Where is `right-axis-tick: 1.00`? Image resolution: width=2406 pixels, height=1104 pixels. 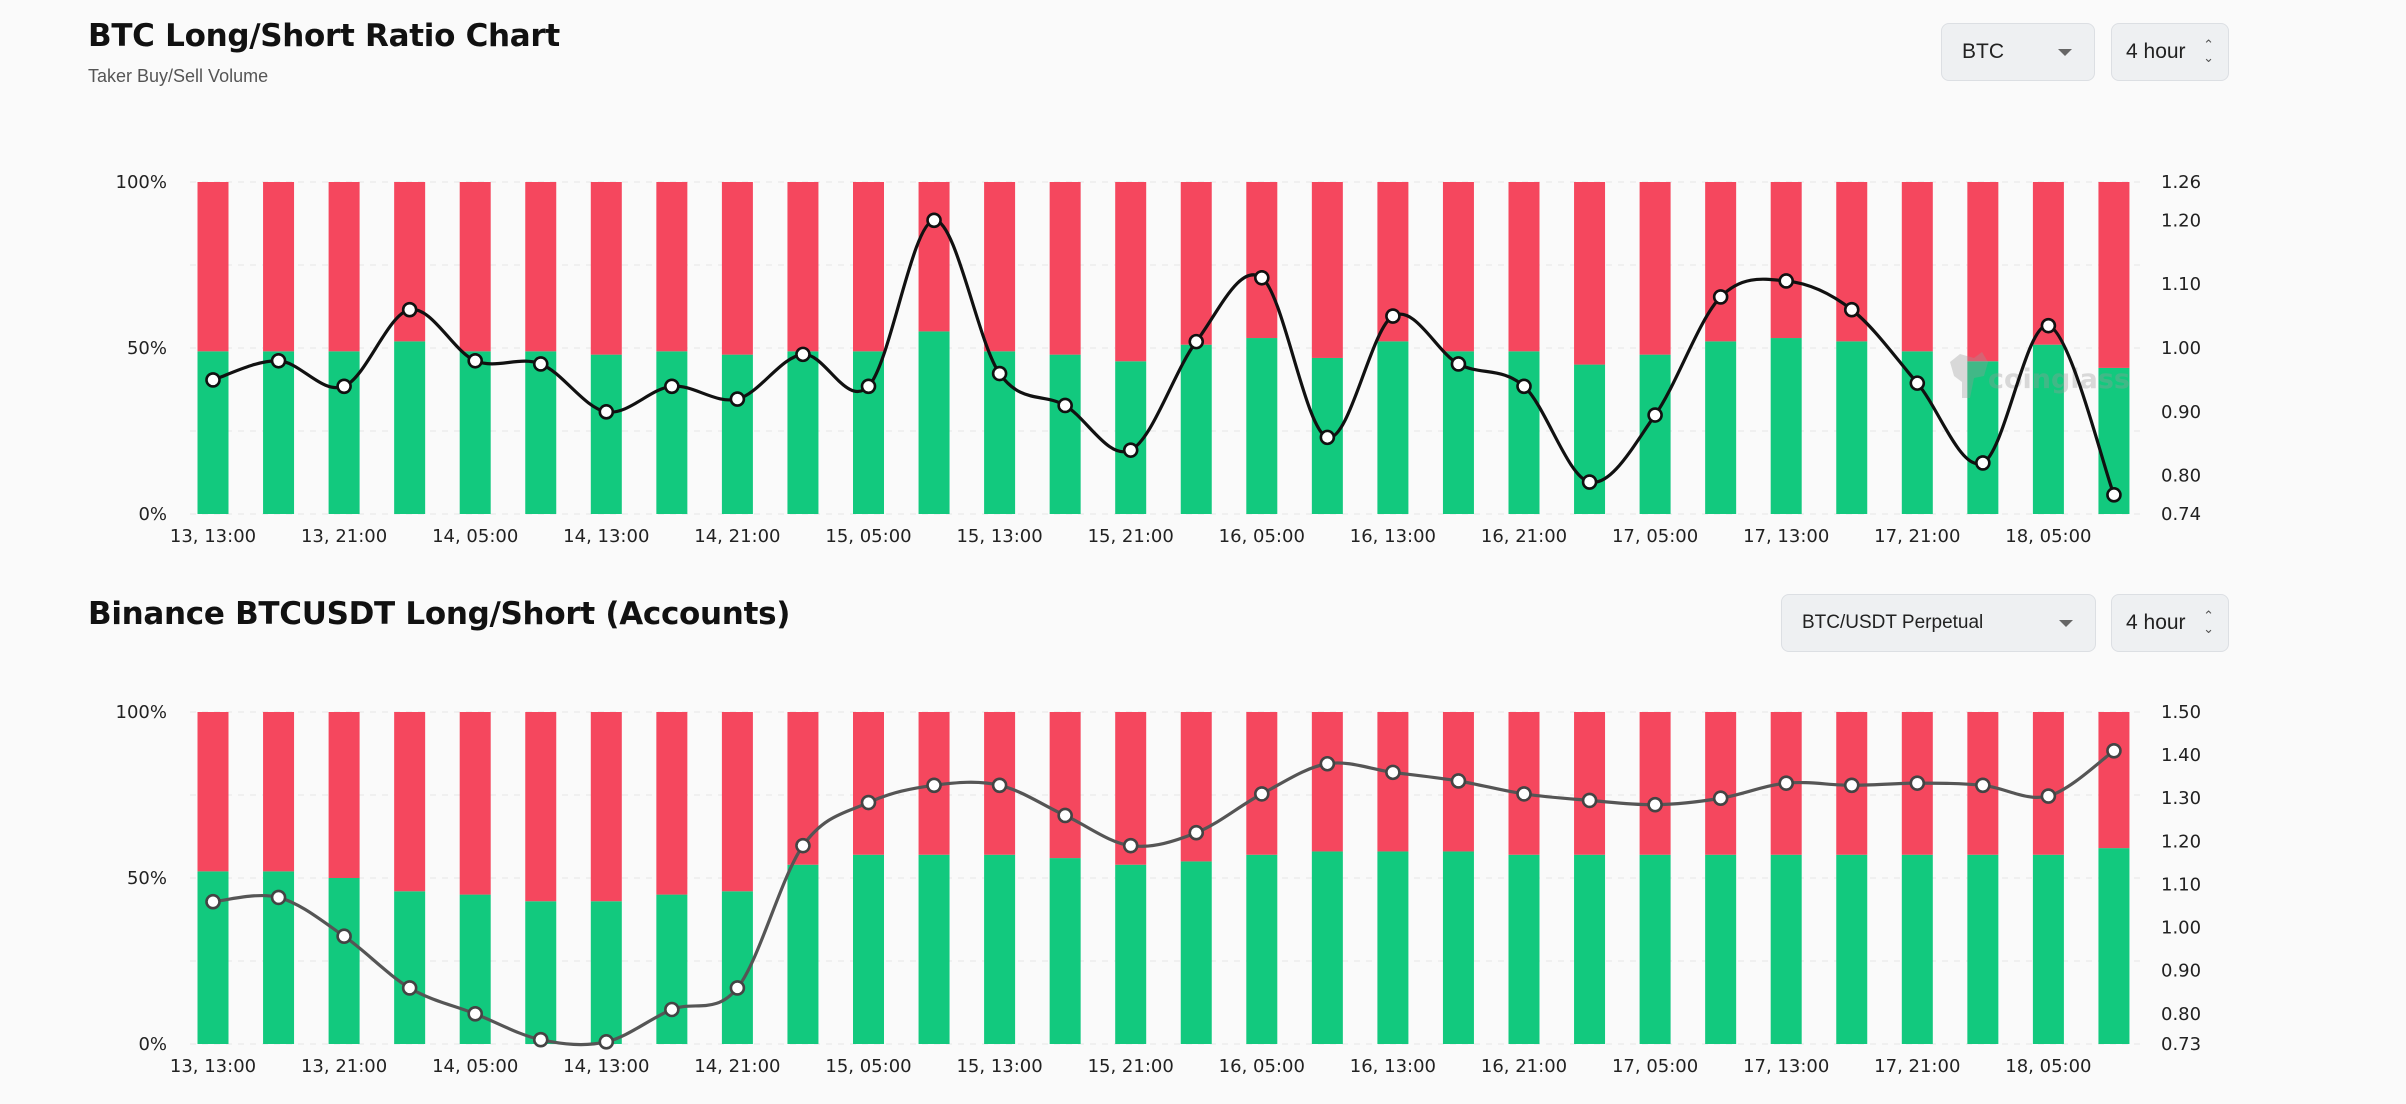
right-axis-tick: 1.00 is located at coordinates (2181, 348).